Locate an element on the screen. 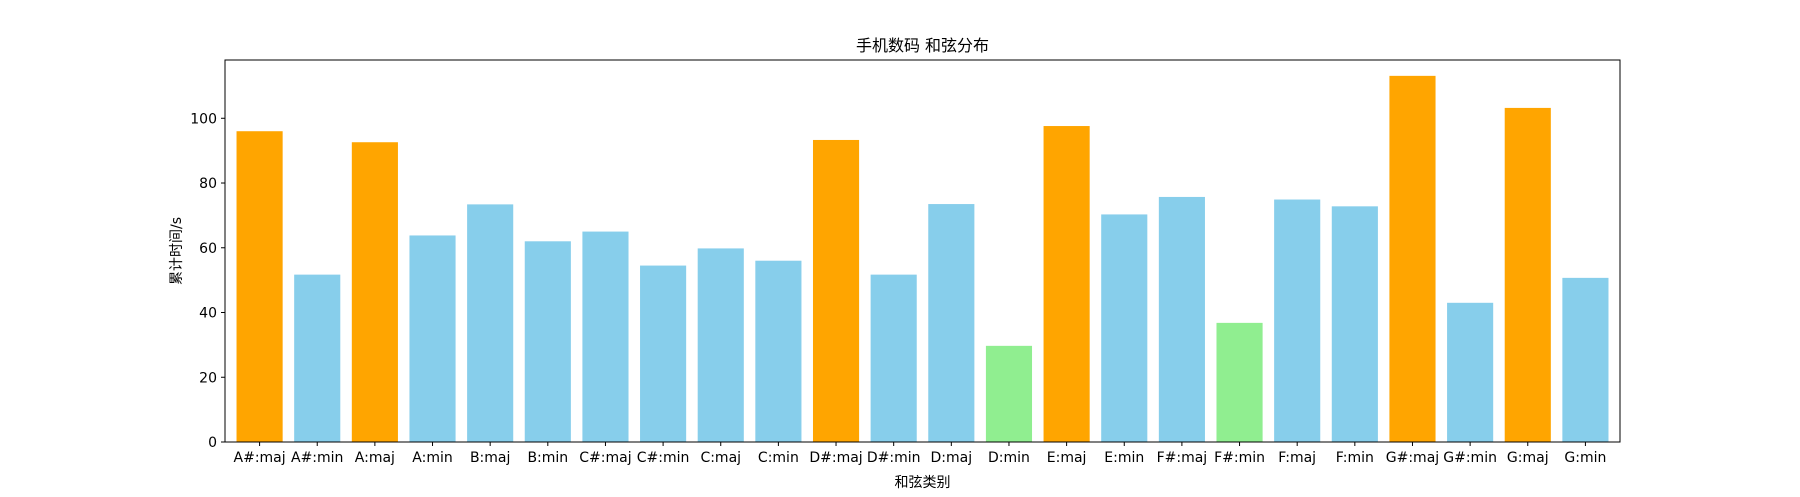  x-tick-label: E:maj is located at coordinates (1067, 458).